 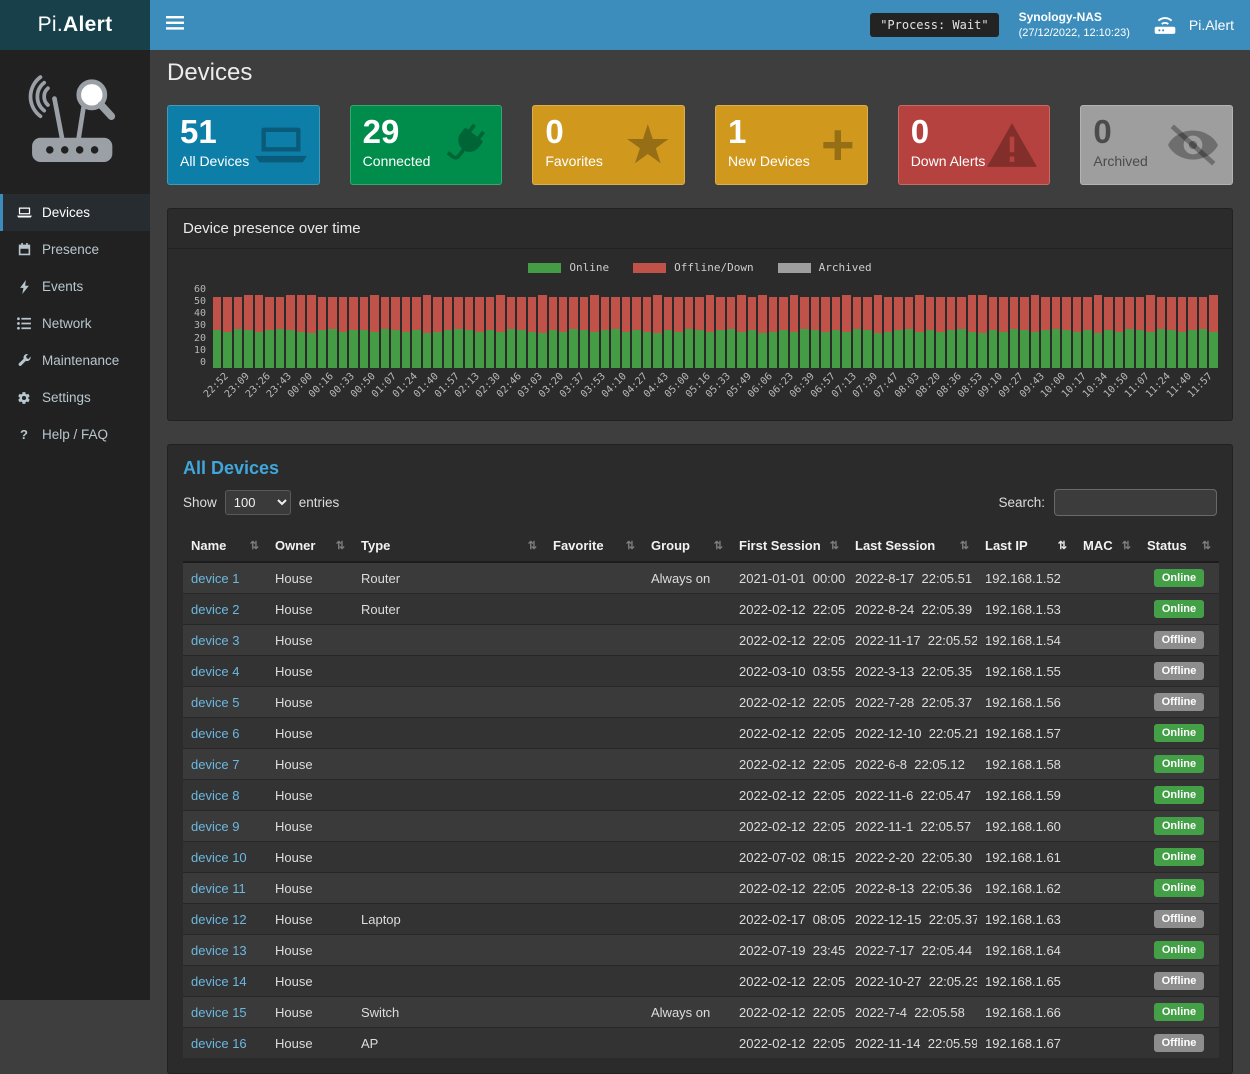 What do you see at coordinates (215, 702) in the screenshot?
I see `device-link: device 5` at bounding box center [215, 702].